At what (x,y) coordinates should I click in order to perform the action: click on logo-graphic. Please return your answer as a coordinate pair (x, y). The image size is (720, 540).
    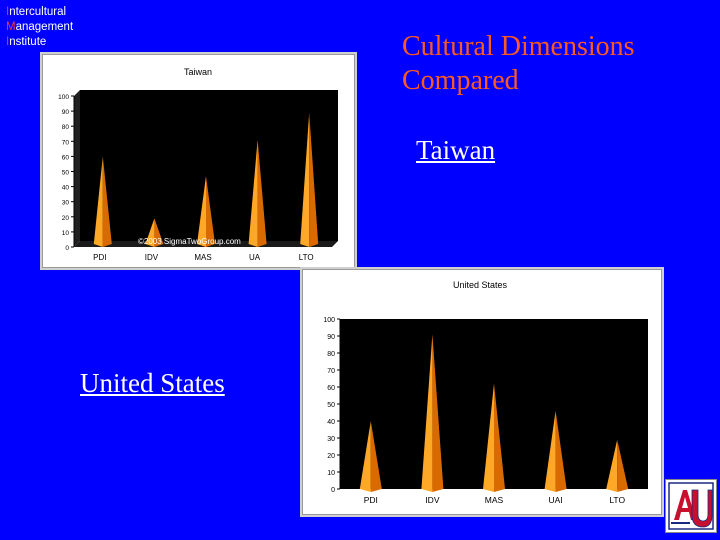
    Looking at the image, I should click on (691, 506).